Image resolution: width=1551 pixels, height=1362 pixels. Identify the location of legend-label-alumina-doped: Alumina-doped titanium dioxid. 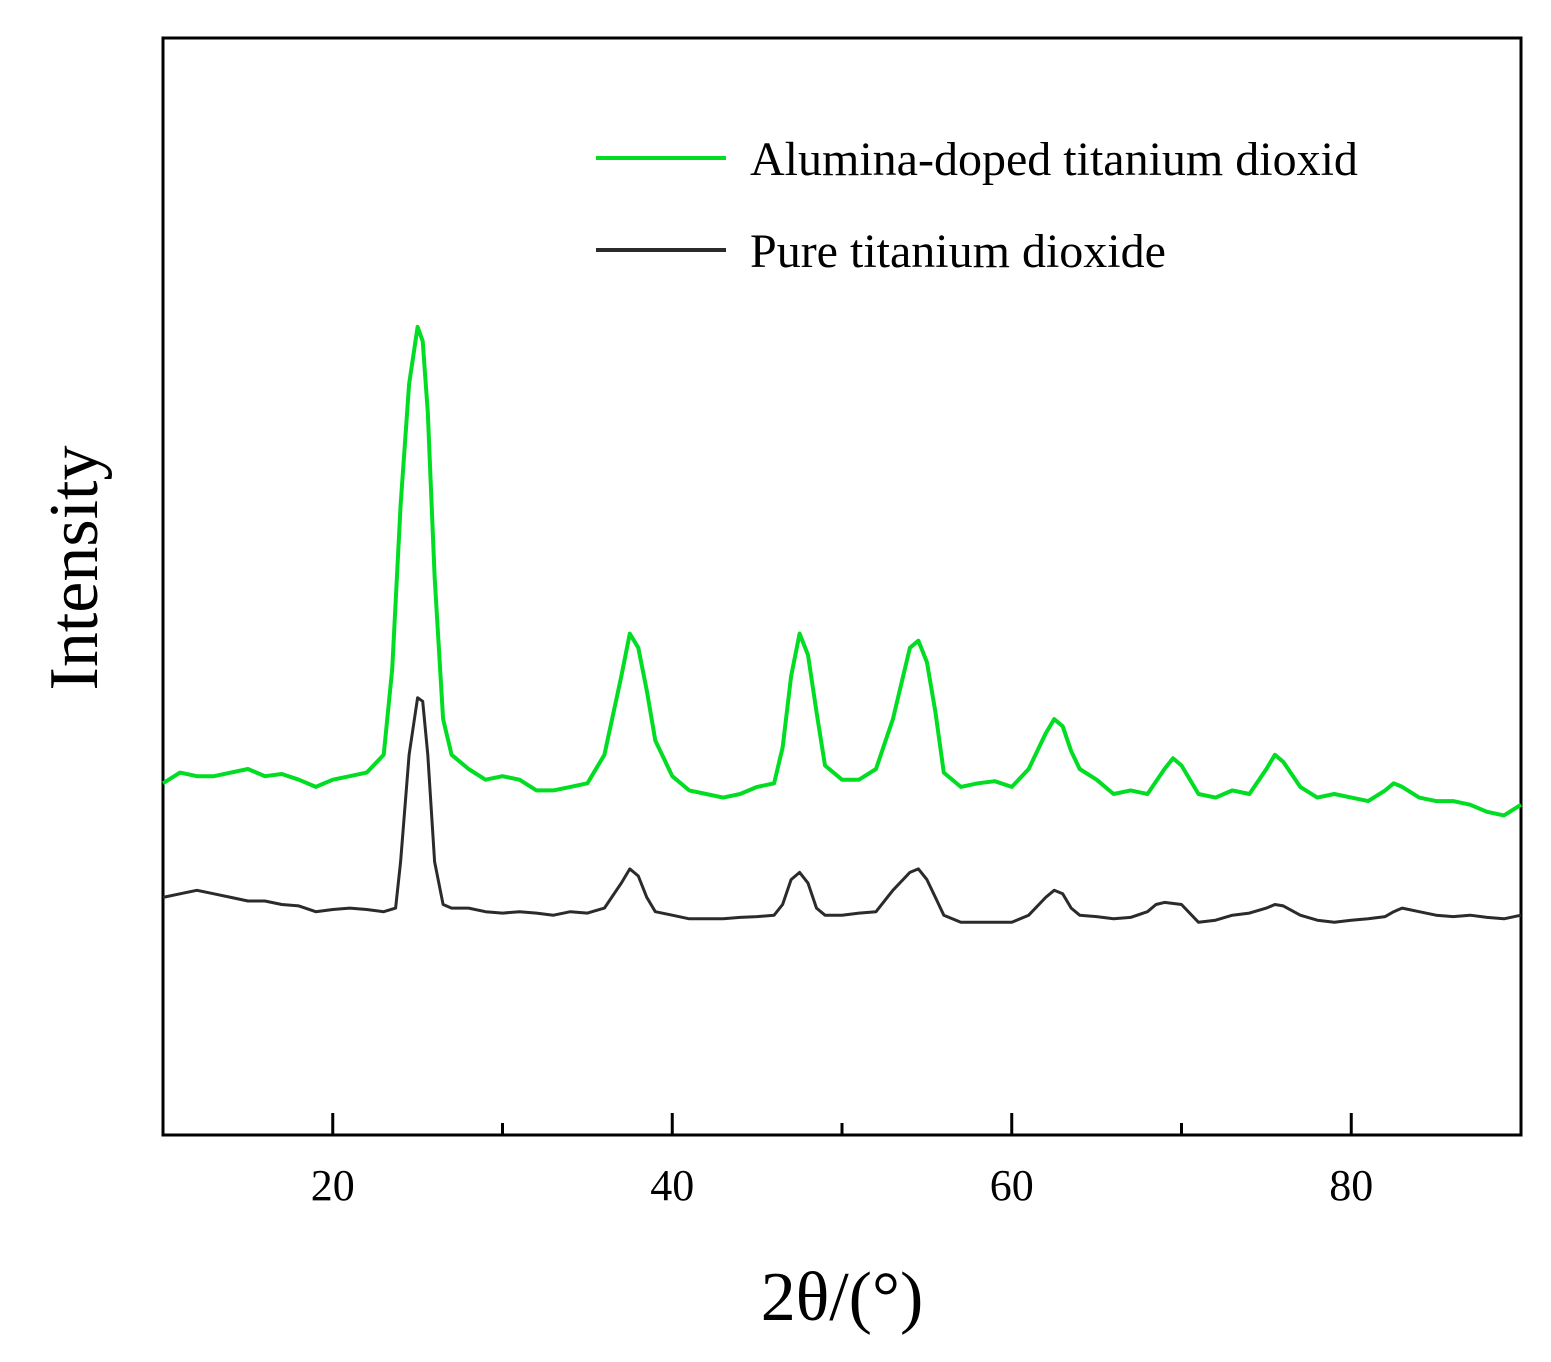
(1054, 159).